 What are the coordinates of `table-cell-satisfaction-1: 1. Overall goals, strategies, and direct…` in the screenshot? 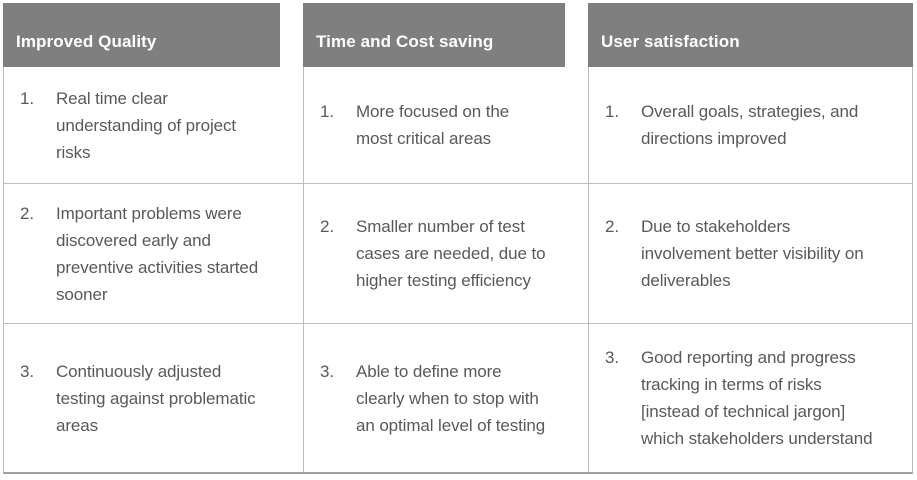 It's located at (750, 125).